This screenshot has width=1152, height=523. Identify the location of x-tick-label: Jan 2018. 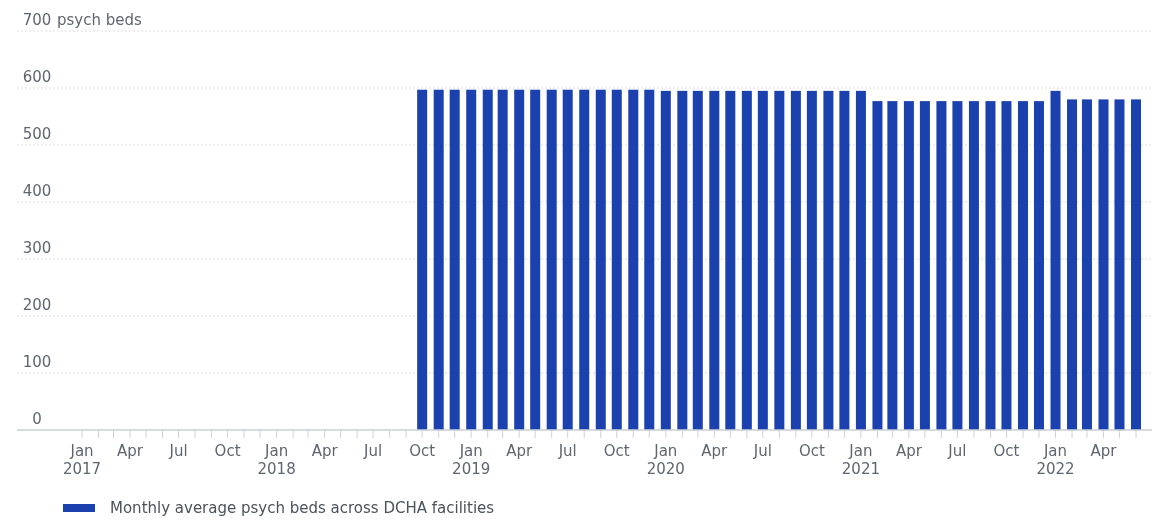
(276, 460).